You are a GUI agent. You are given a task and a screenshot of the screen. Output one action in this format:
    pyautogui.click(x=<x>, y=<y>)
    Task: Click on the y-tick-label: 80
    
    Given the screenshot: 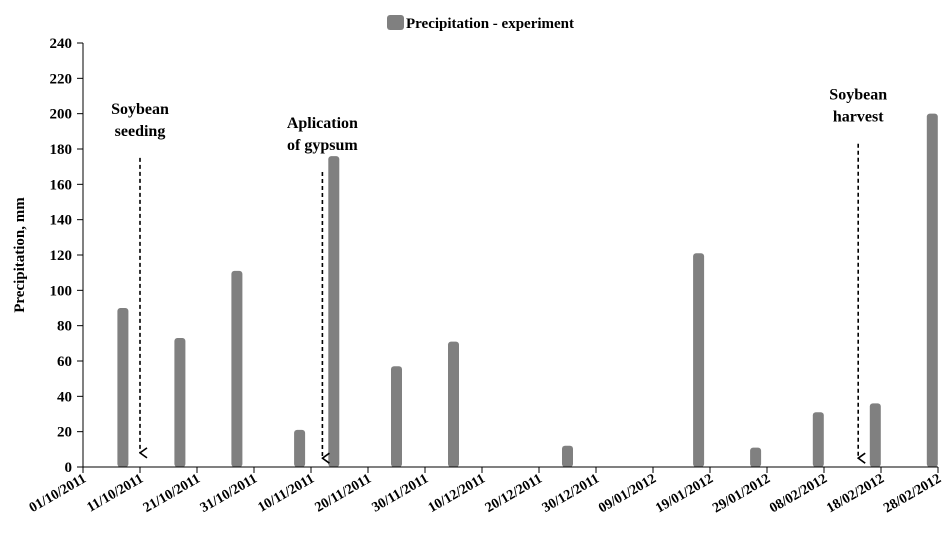 What is the action you would take?
    pyautogui.click(x=64, y=327)
    